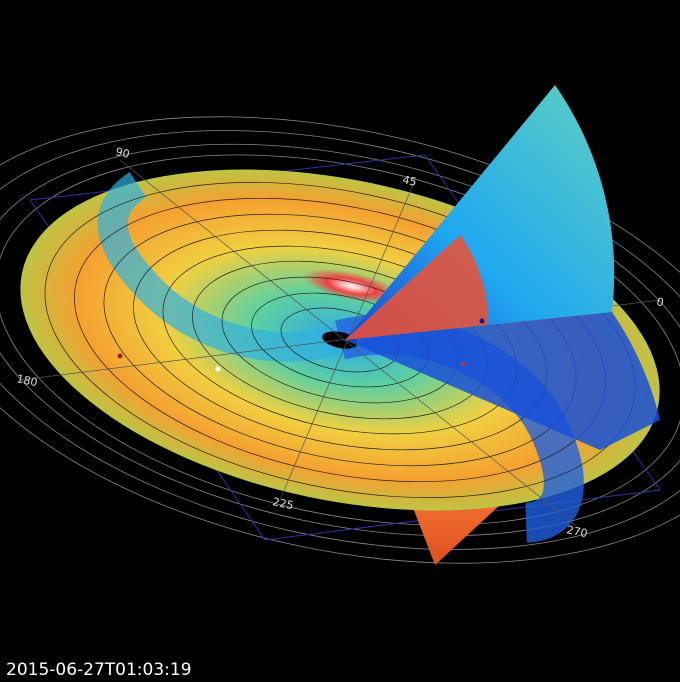  What do you see at coordinates (26, 380) in the screenshot?
I see `angle-label: 180` at bounding box center [26, 380].